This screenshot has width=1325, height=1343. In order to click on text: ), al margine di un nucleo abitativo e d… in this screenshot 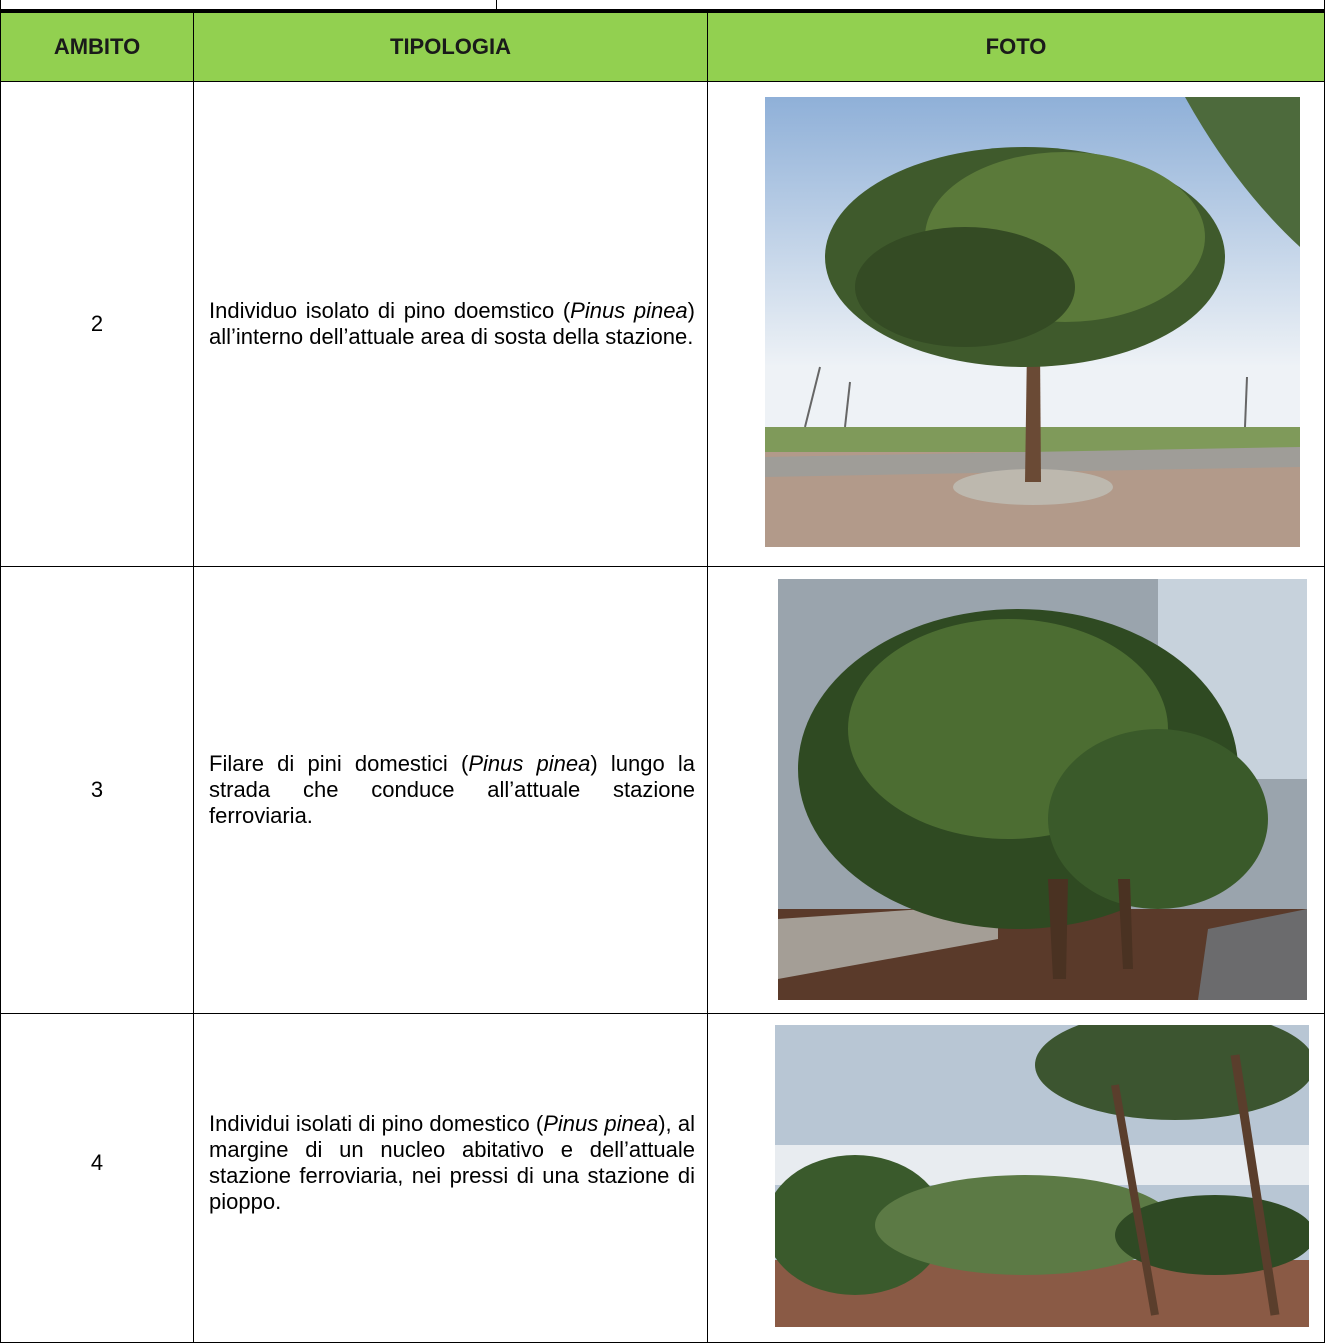, I will do `click(452, 1162)`.